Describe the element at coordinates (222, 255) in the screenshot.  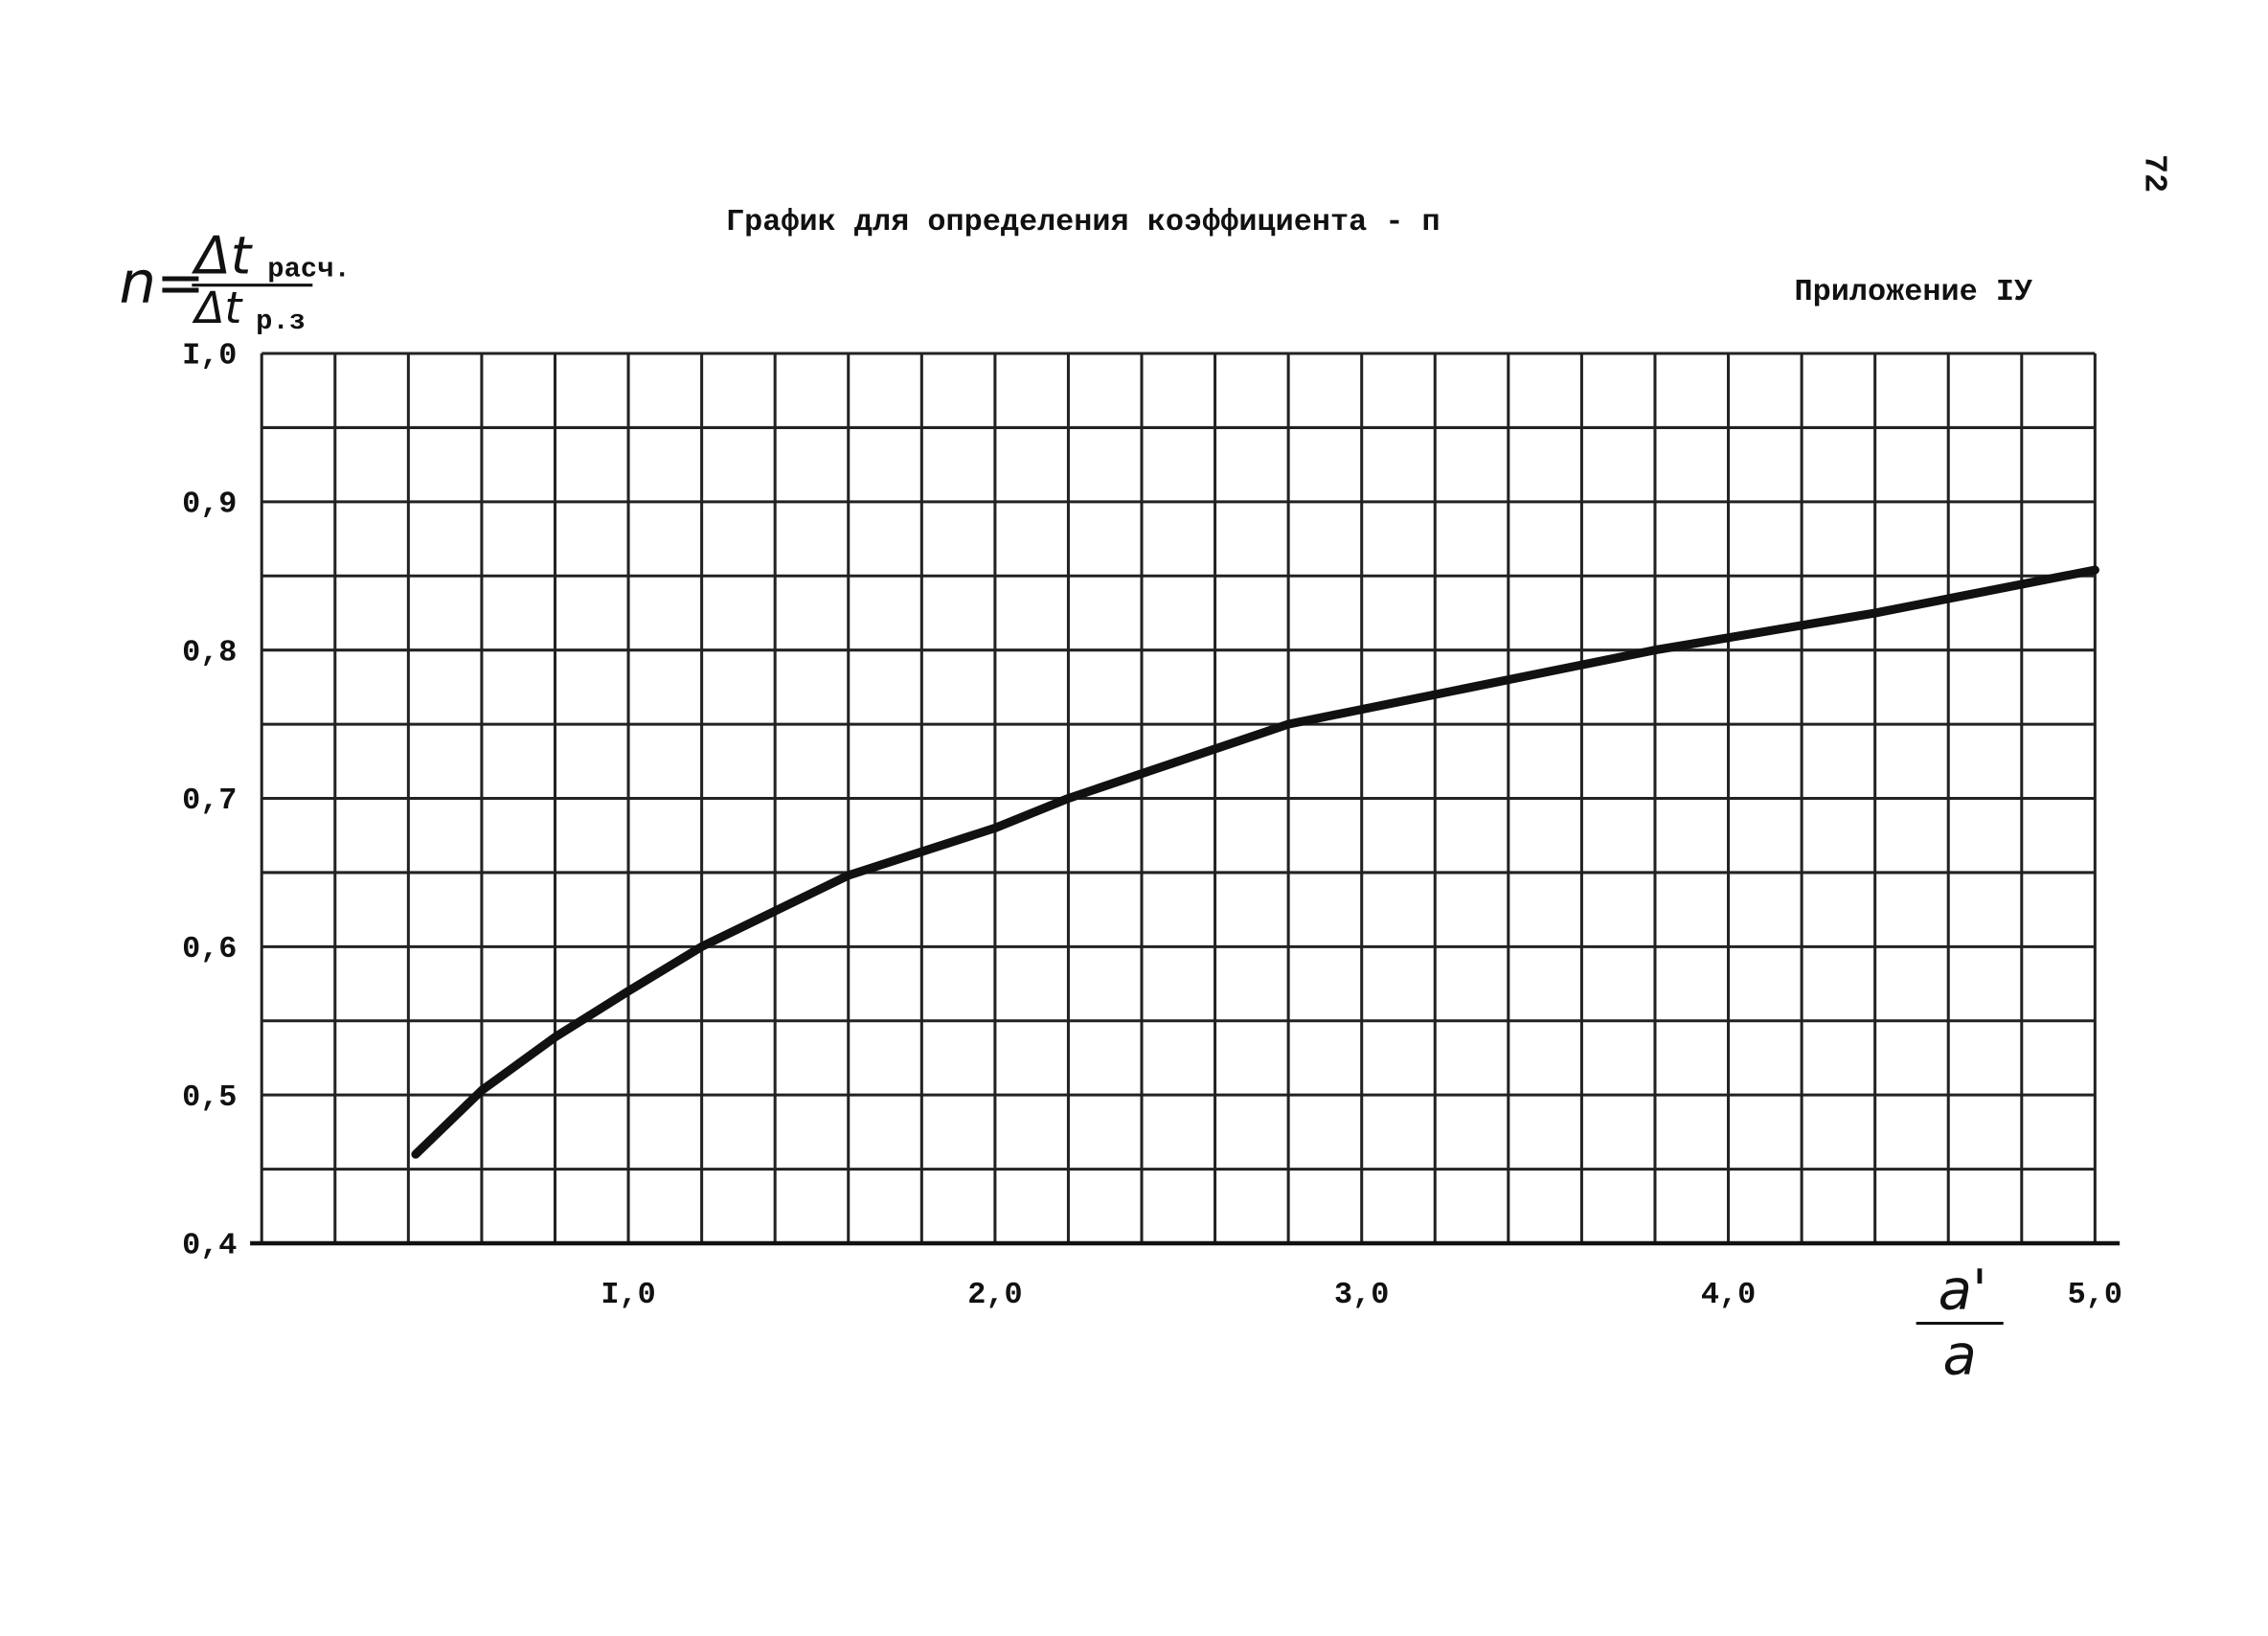
I see `y-label-numerator: Δt` at that location.